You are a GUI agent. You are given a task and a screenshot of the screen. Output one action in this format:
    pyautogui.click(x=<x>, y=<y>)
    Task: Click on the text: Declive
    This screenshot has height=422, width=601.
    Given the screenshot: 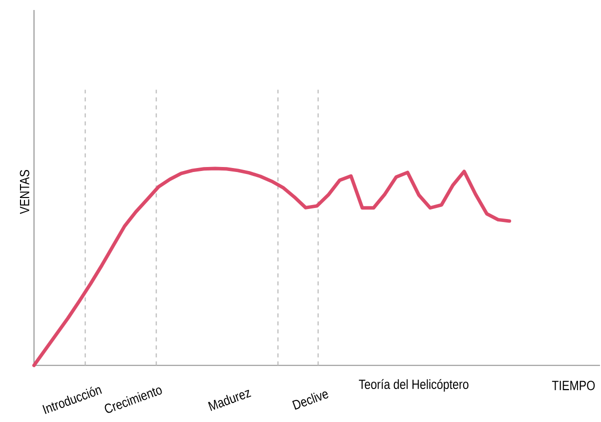 What is the action you would take?
    pyautogui.click(x=310, y=400)
    